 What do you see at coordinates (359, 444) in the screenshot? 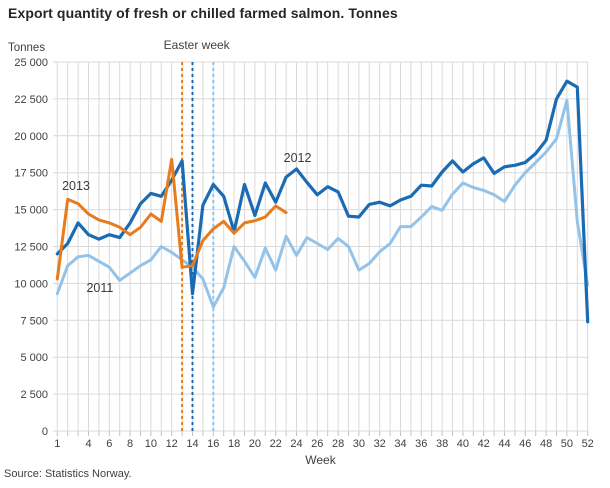
I see `x-tick-label: 30` at bounding box center [359, 444].